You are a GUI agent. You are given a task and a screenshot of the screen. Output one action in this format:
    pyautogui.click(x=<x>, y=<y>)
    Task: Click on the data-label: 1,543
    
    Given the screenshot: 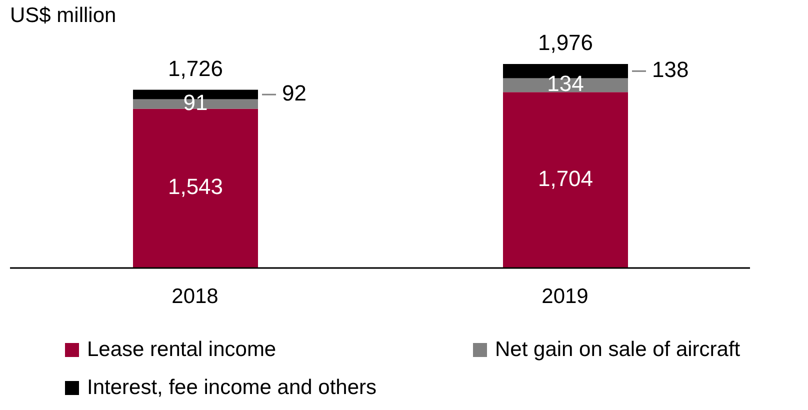 What is the action you would take?
    pyautogui.click(x=196, y=187)
    